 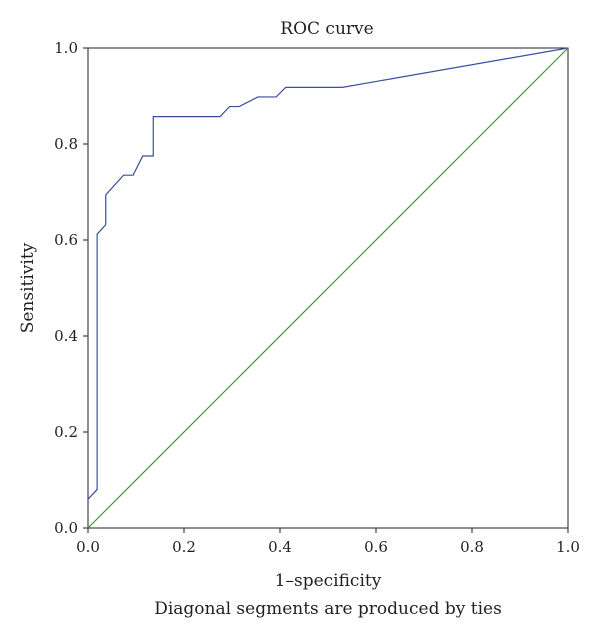 I want to click on y-tick-label: 0.2, so click(x=66, y=432).